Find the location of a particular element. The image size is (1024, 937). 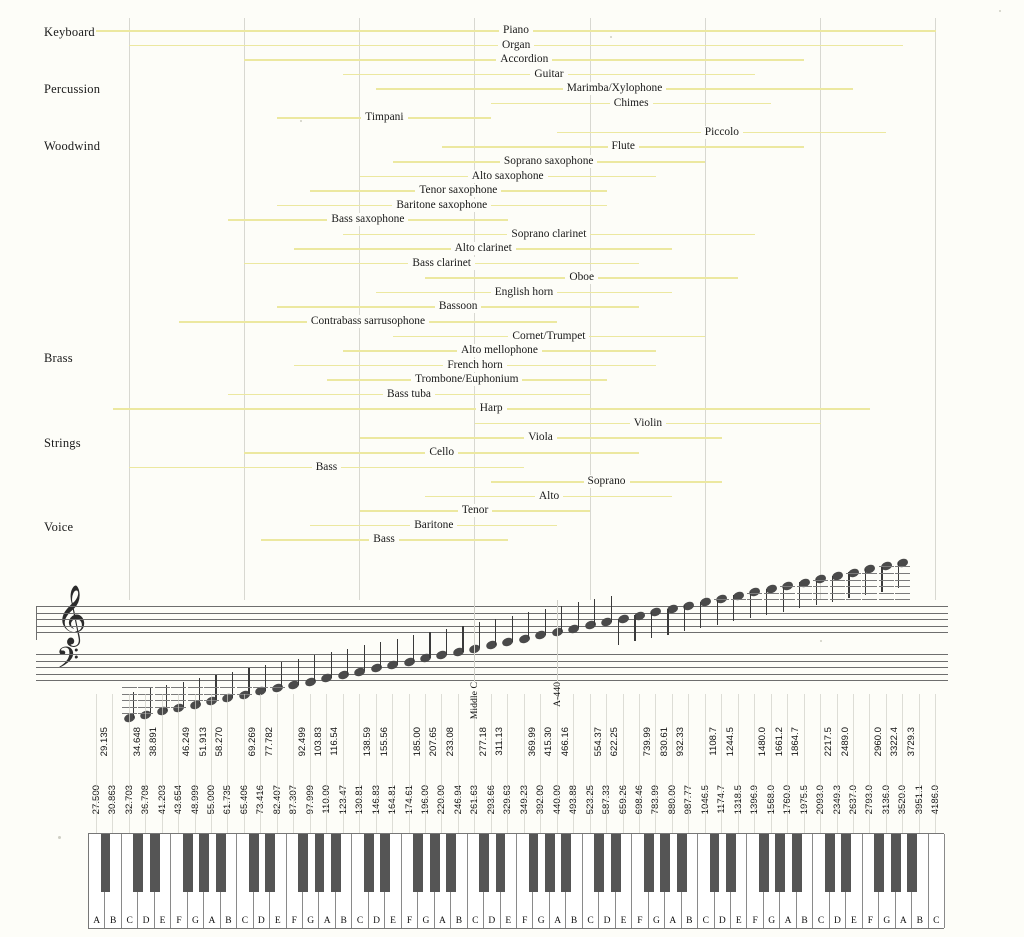

frequency-label-sharp: 138.59 is located at coordinates (368, 742).